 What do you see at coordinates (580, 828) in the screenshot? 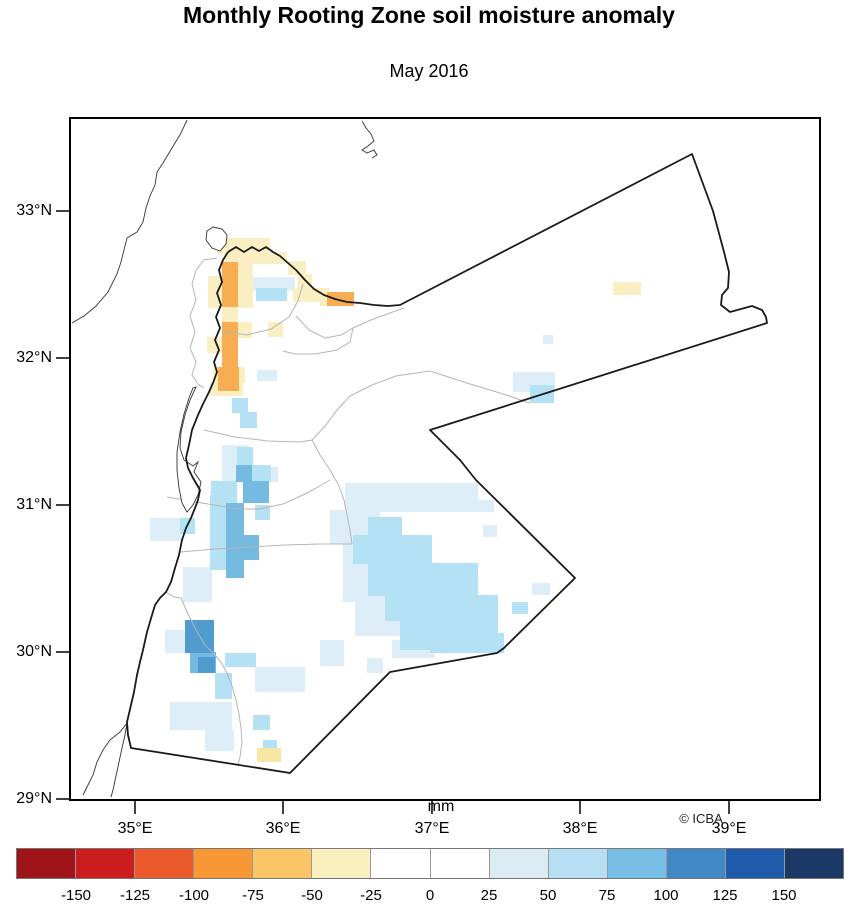
I see `longitude-label: 38°E` at bounding box center [580, 828].